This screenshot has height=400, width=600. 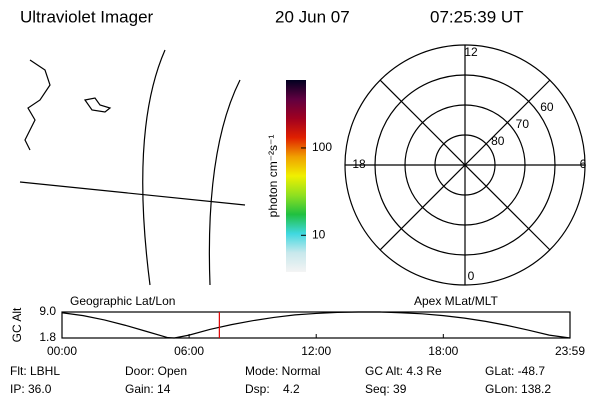 What do you see at coordinates (322, 147) in the screenshot?
I see `colorbar-tick-label: 100` at bounding box center [322, 147].